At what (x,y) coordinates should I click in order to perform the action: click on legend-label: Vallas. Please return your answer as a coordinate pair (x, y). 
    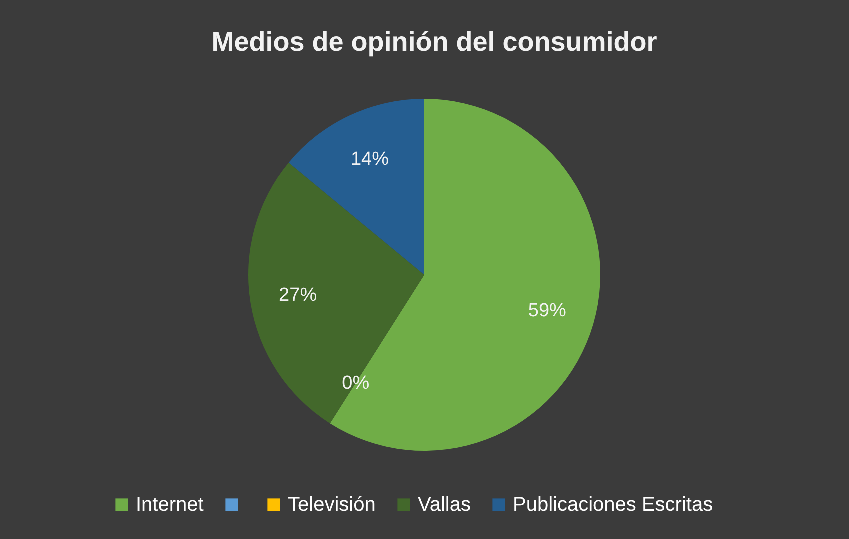
    Looking at the image, I should click on (444, 505).